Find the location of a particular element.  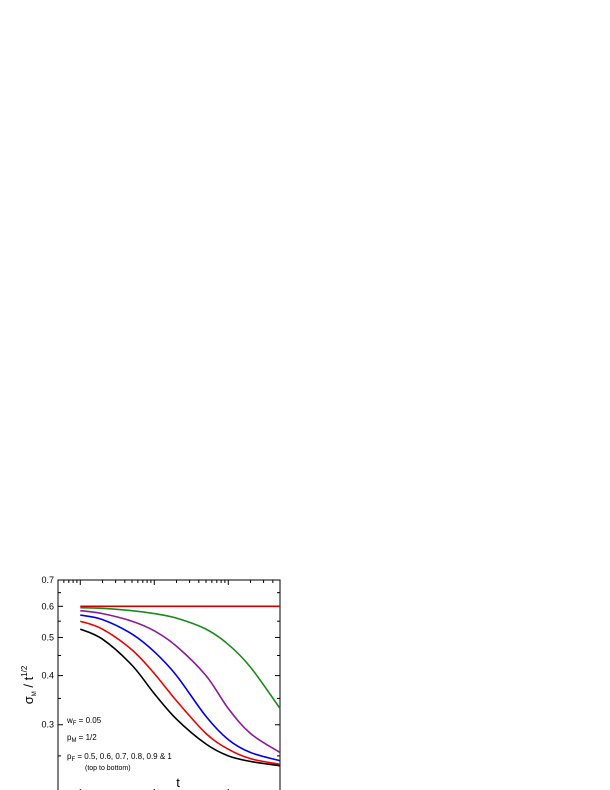

annotation-wf: wF = 0.05 is located at coordinates (84, 721).